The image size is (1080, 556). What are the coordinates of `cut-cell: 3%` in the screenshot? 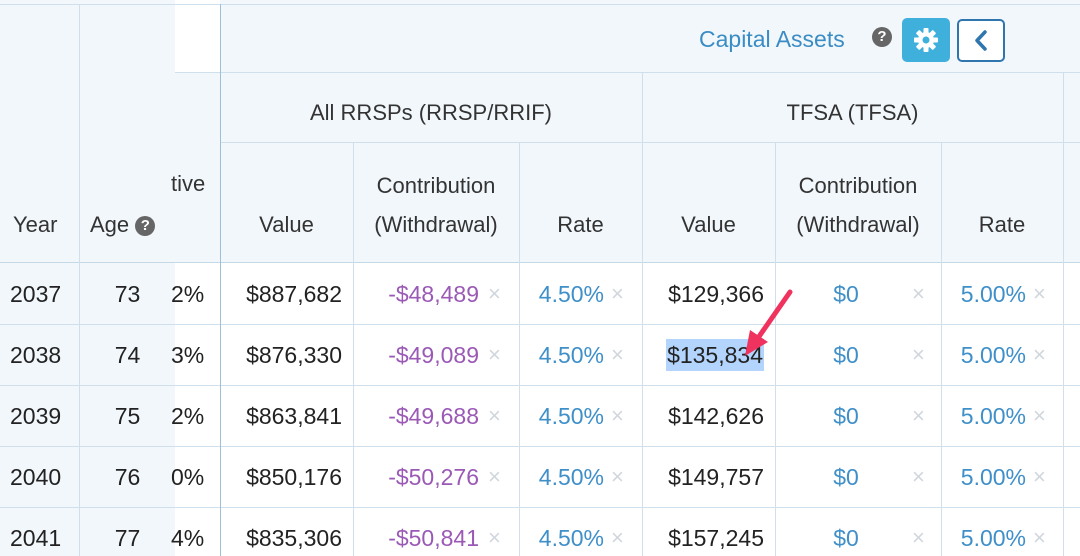 It's located at (188, 355).